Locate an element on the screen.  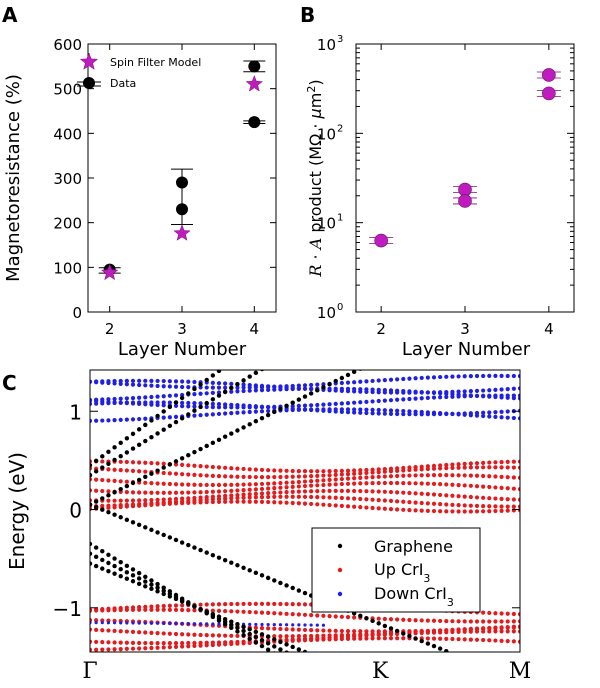
panel-b-xlabel: Layer Number is located at coordinates (466, 349).